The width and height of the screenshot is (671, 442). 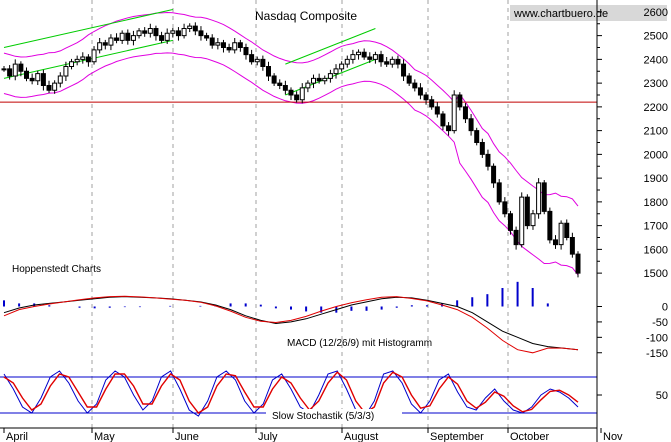 I want to click on x-tick-label: April, so click(x=17, y=436).